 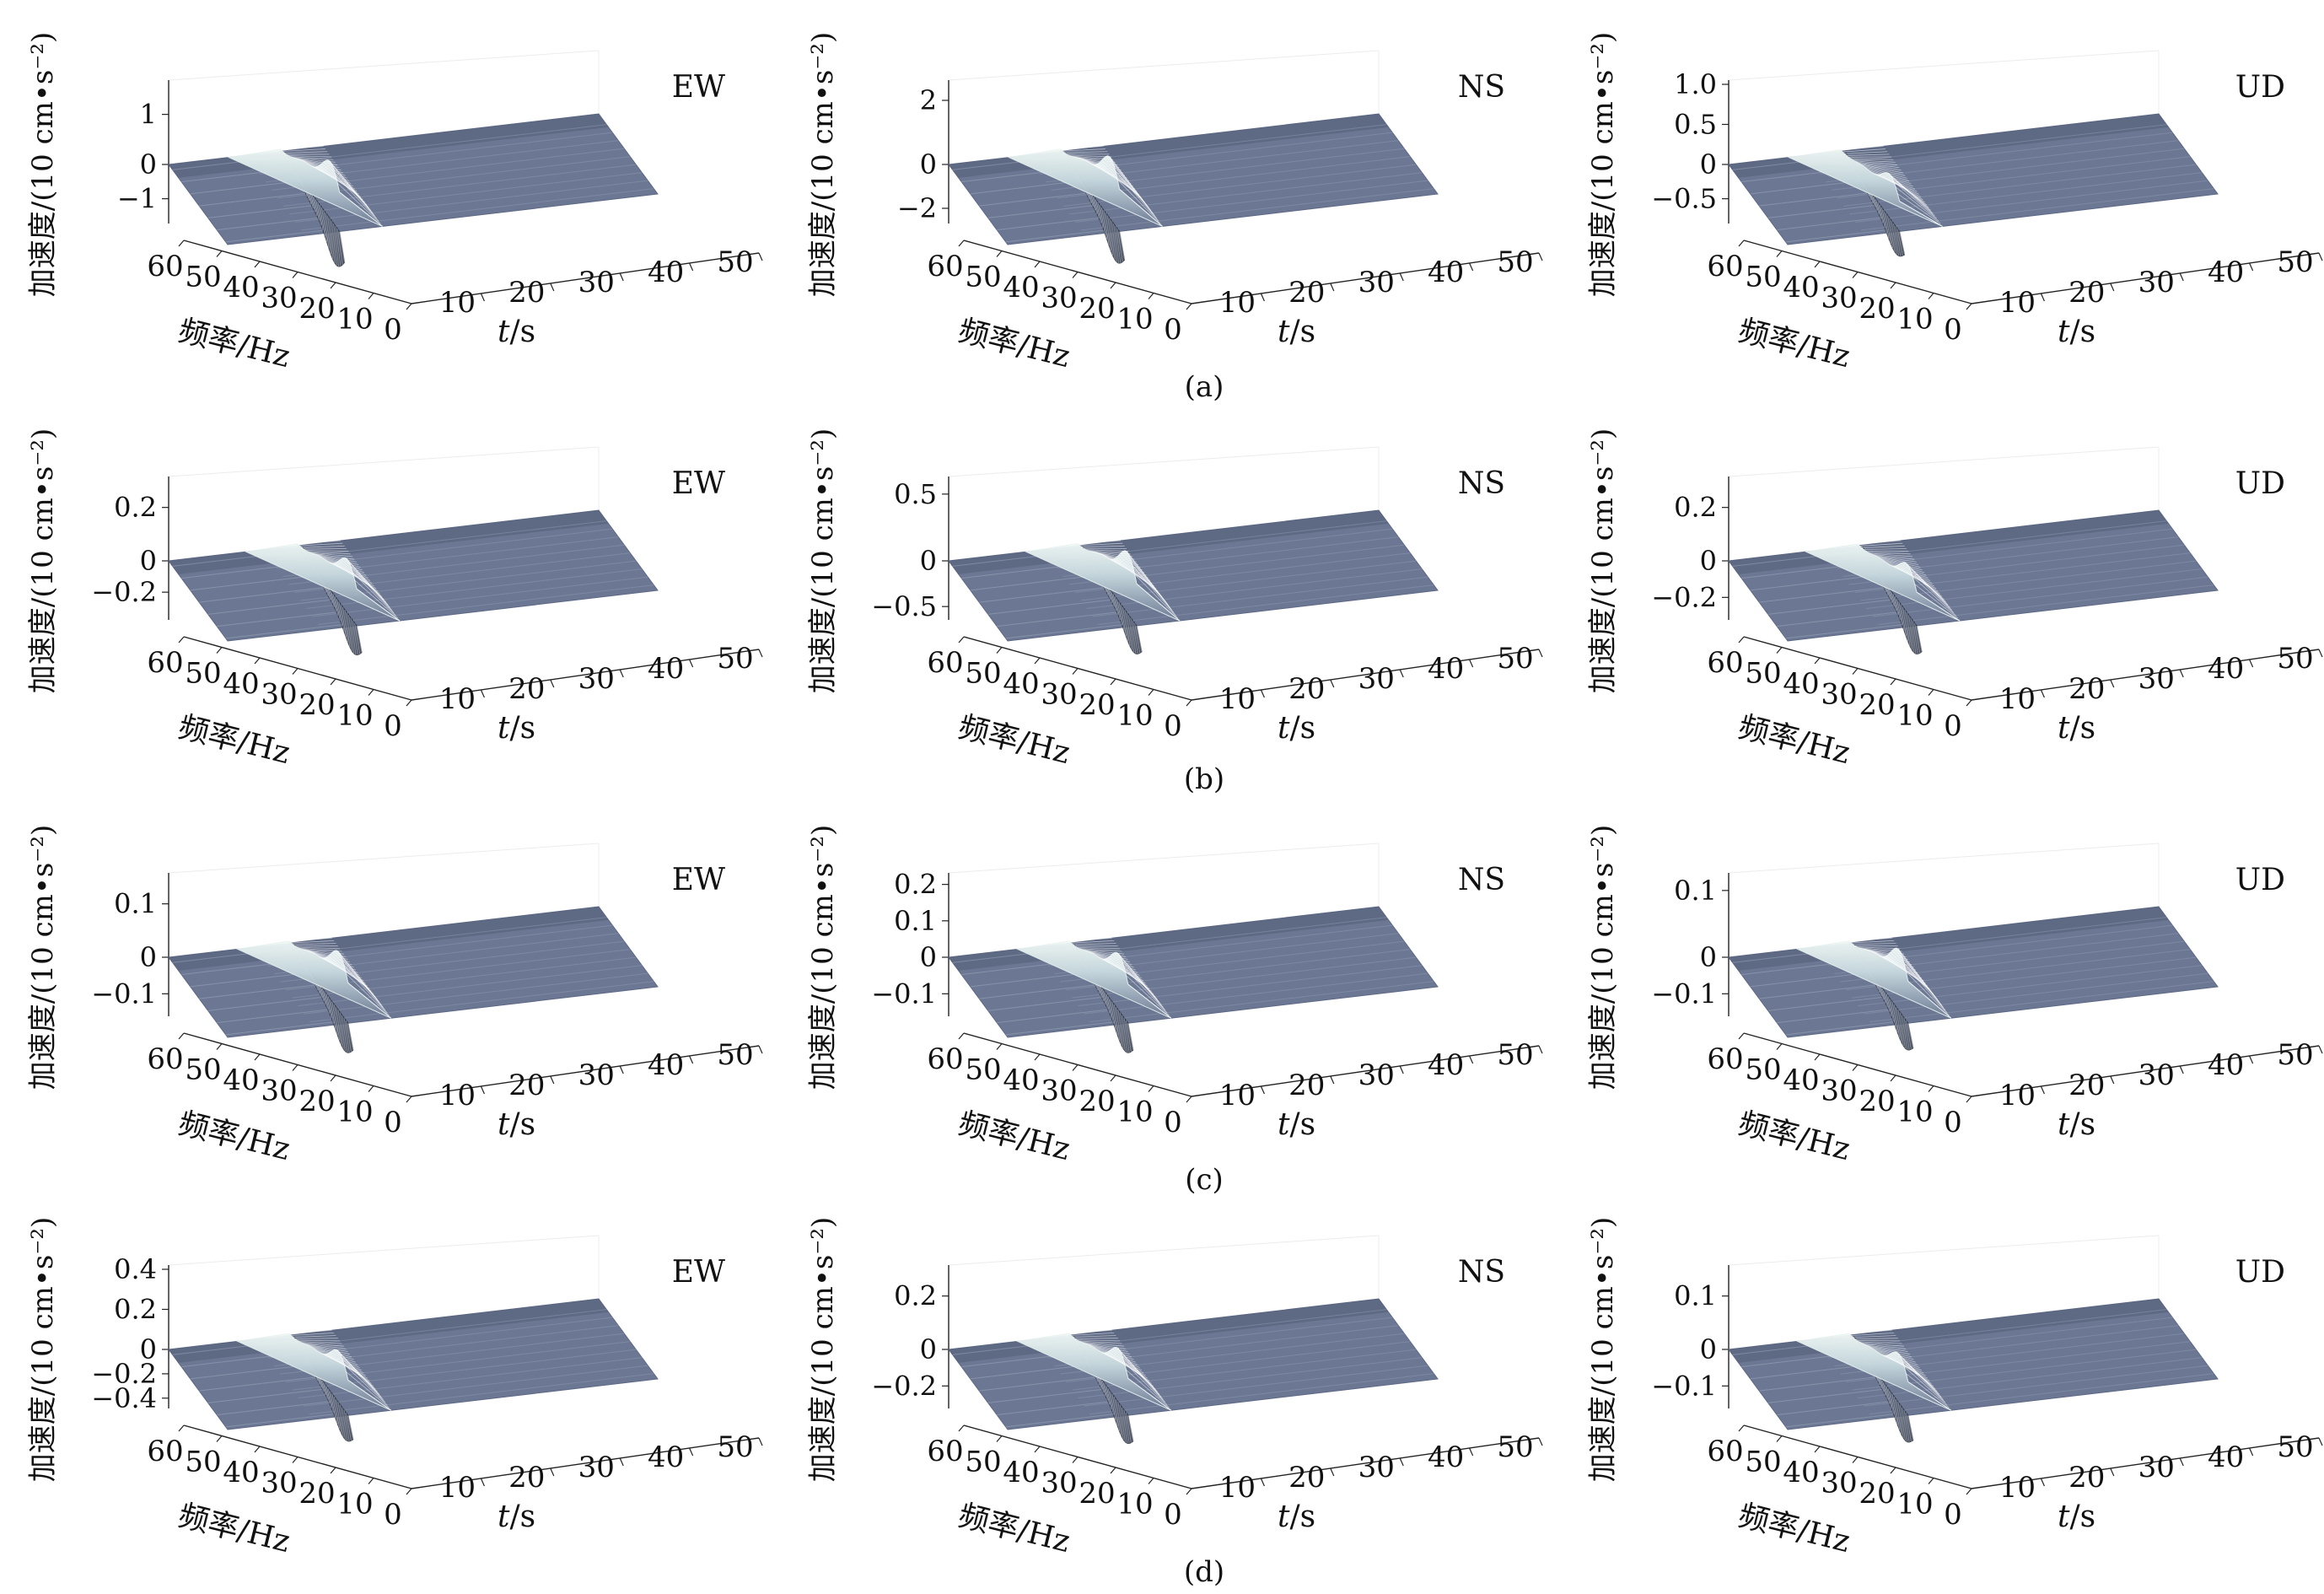 What do you see at coordinates (1481, 87) in the screenshot?
I see `component-label: NS` at bounding box center [1481, 87].